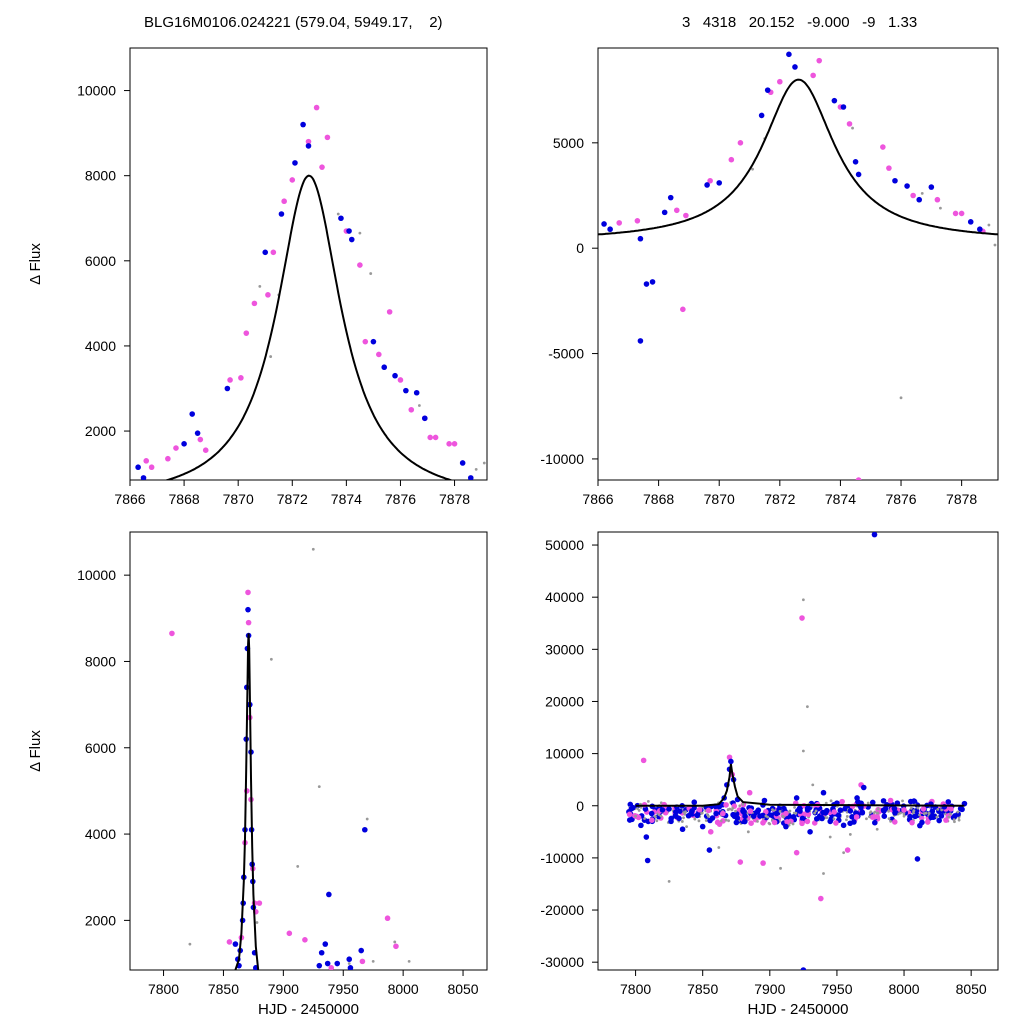  What do you see at coordinates (840, 499) in the screenshot?
I see `x-tick-label: 7874` at bounding box center [840, 499].